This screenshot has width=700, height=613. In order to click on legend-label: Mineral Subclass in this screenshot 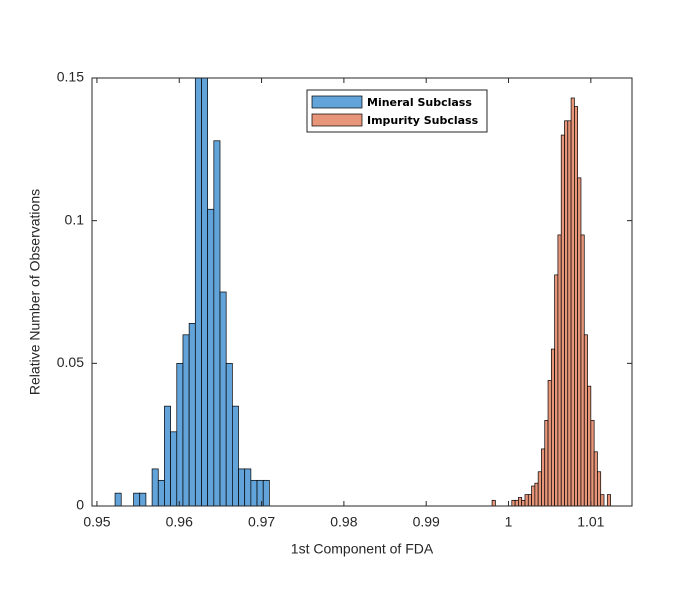, I will do `click(419, 102)`.